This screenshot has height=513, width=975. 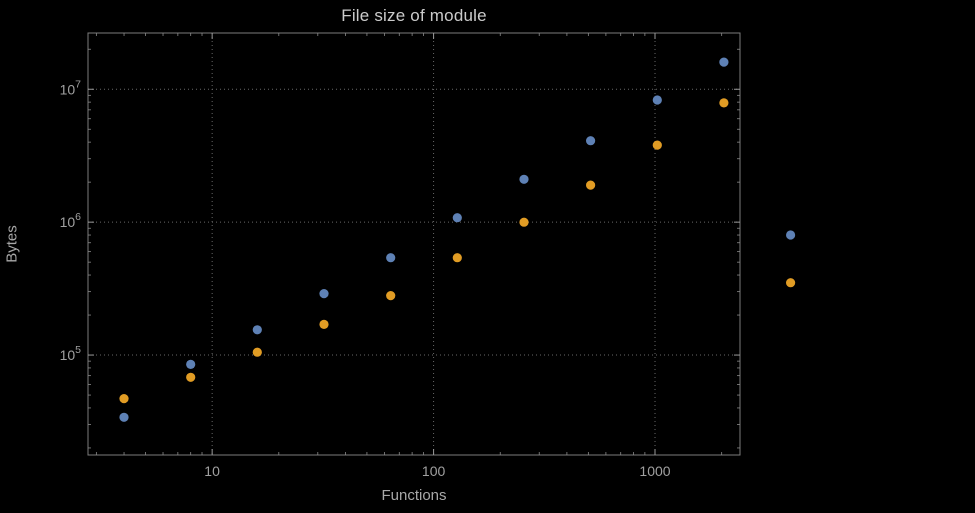 I want to click on y-tick-label: 10⁵, so click(x=71, y=353).